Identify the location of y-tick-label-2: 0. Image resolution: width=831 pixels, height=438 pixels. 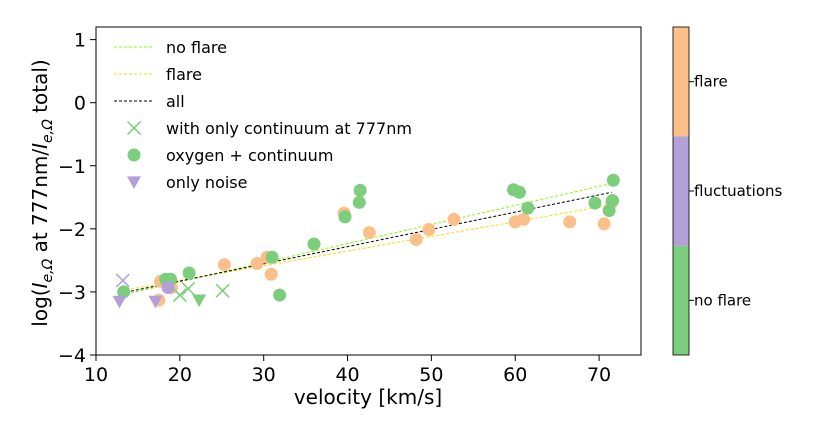
(80, 104).